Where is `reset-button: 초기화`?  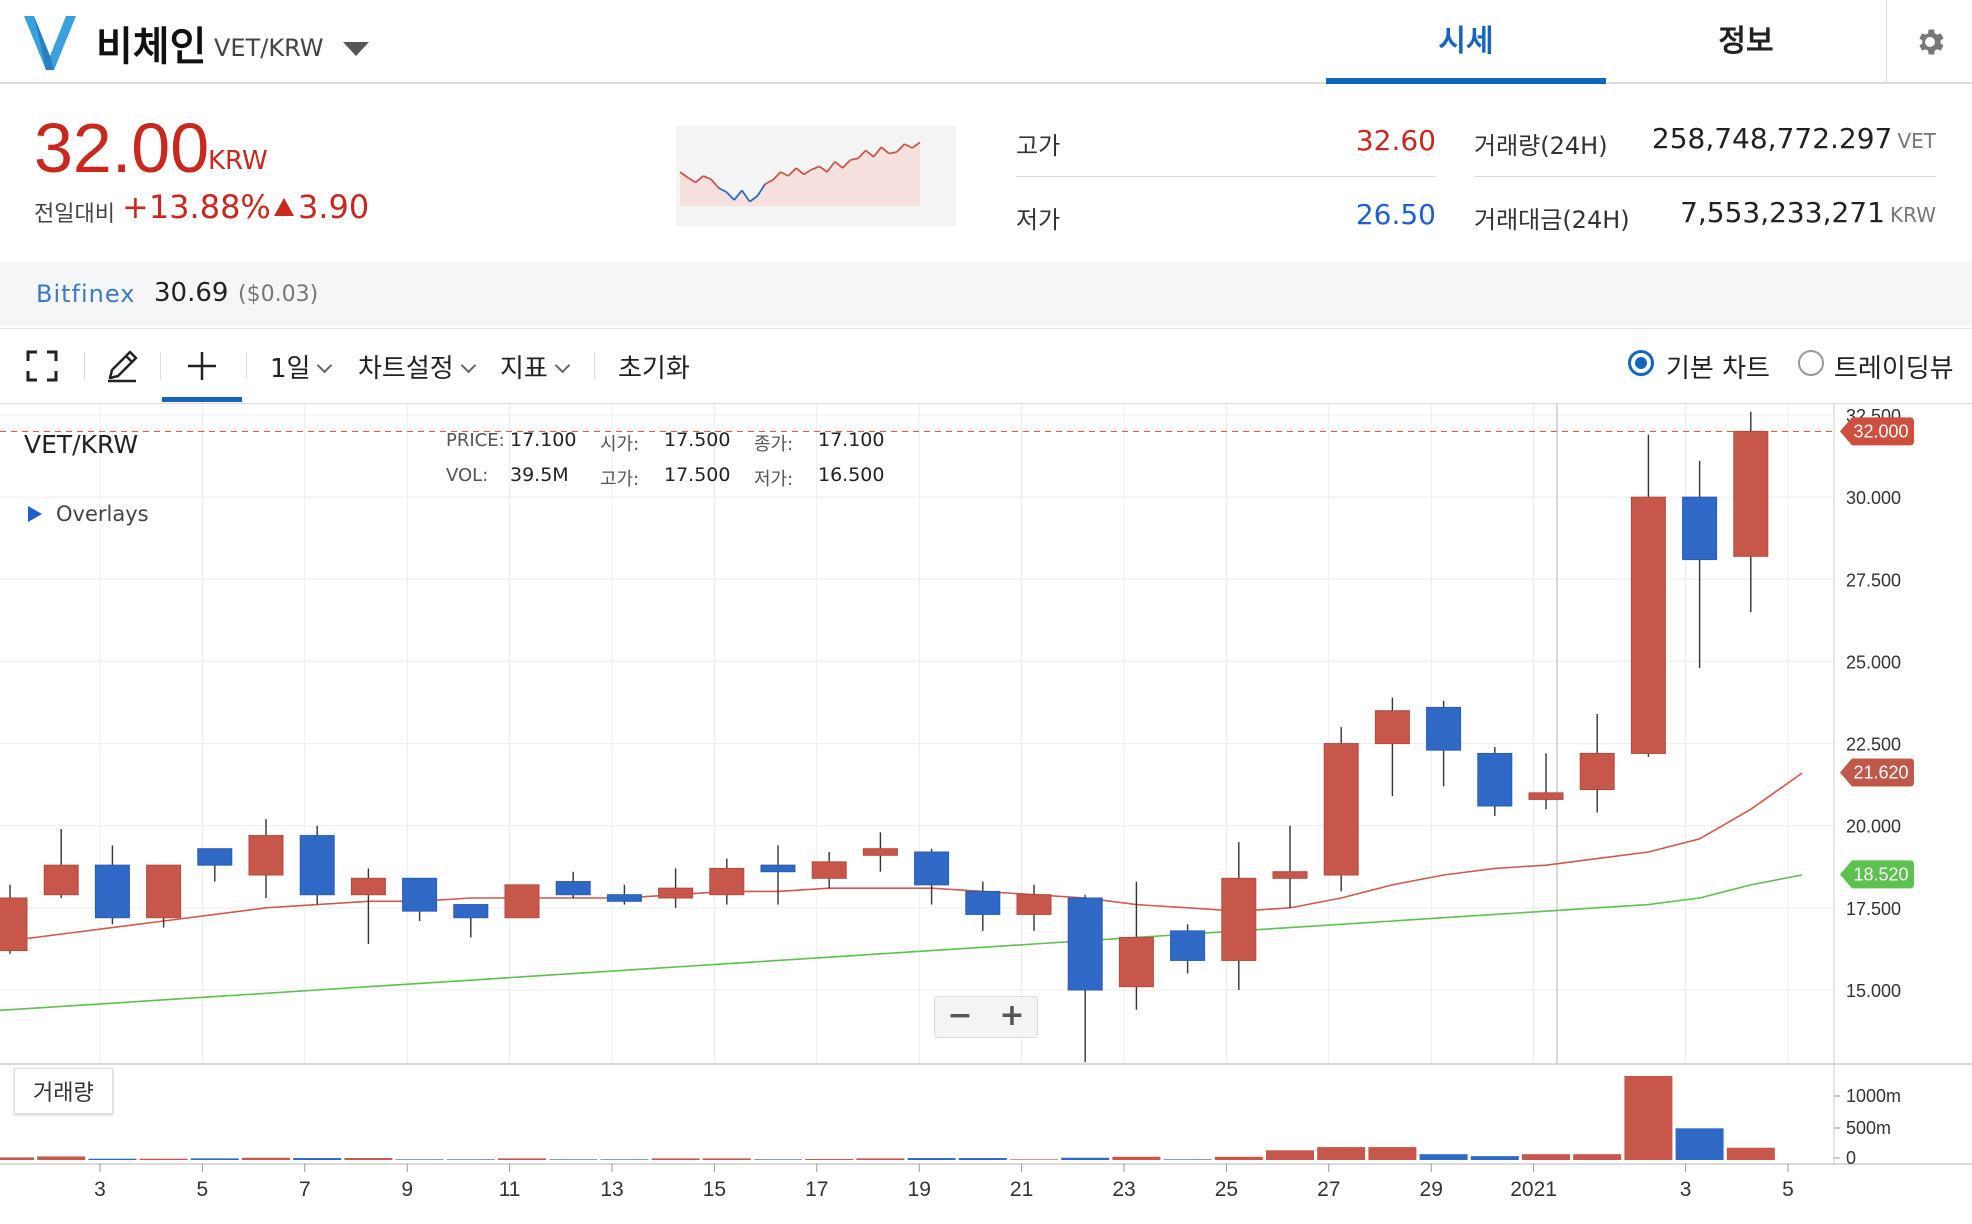 reset-button: 초기화 is located at coordinates (654, 369).